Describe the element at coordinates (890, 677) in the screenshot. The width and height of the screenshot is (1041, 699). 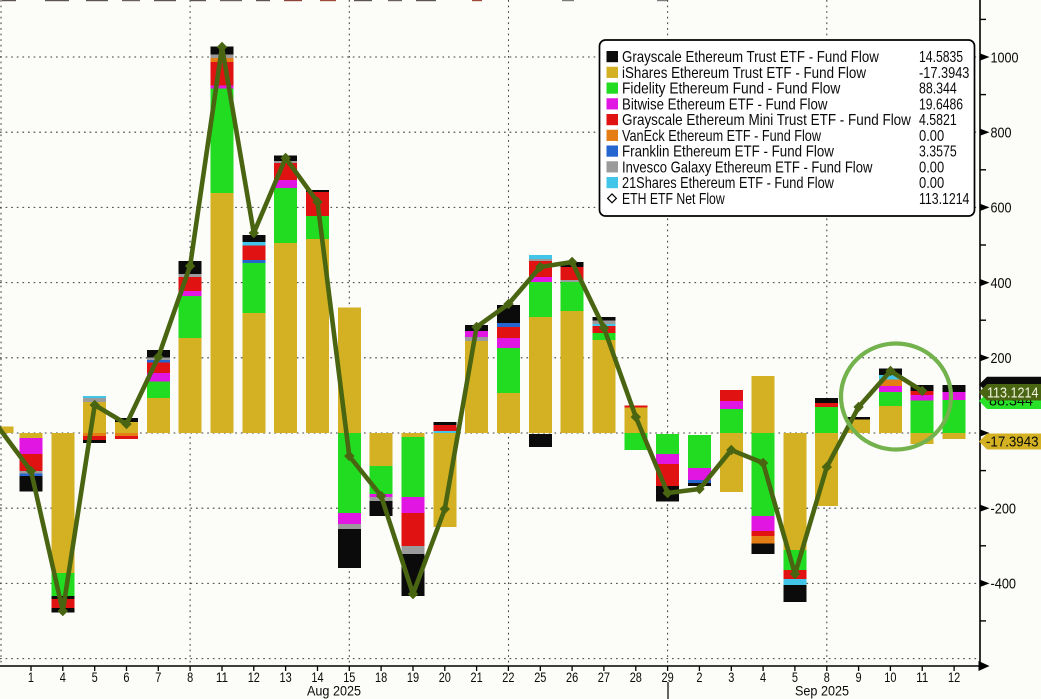
I see `svg-text: 10` at that location.